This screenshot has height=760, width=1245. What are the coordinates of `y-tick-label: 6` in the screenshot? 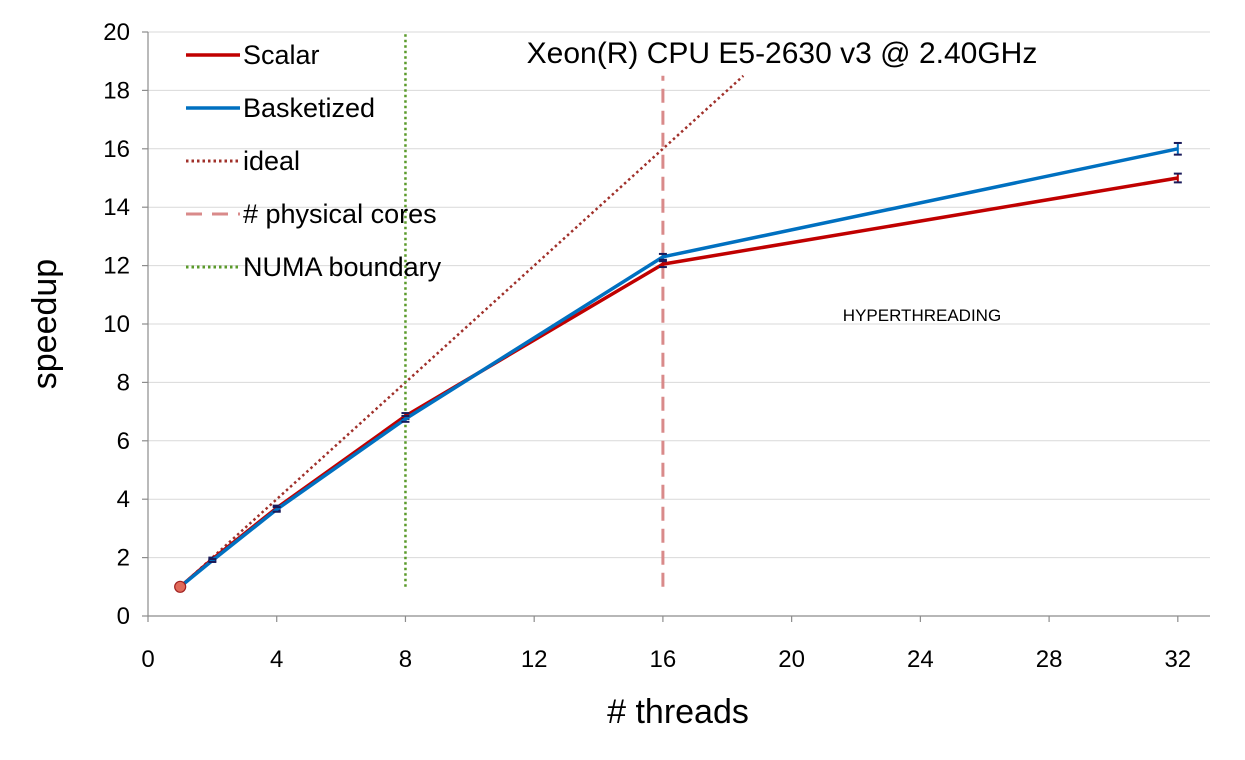 It's located at (123, 441).